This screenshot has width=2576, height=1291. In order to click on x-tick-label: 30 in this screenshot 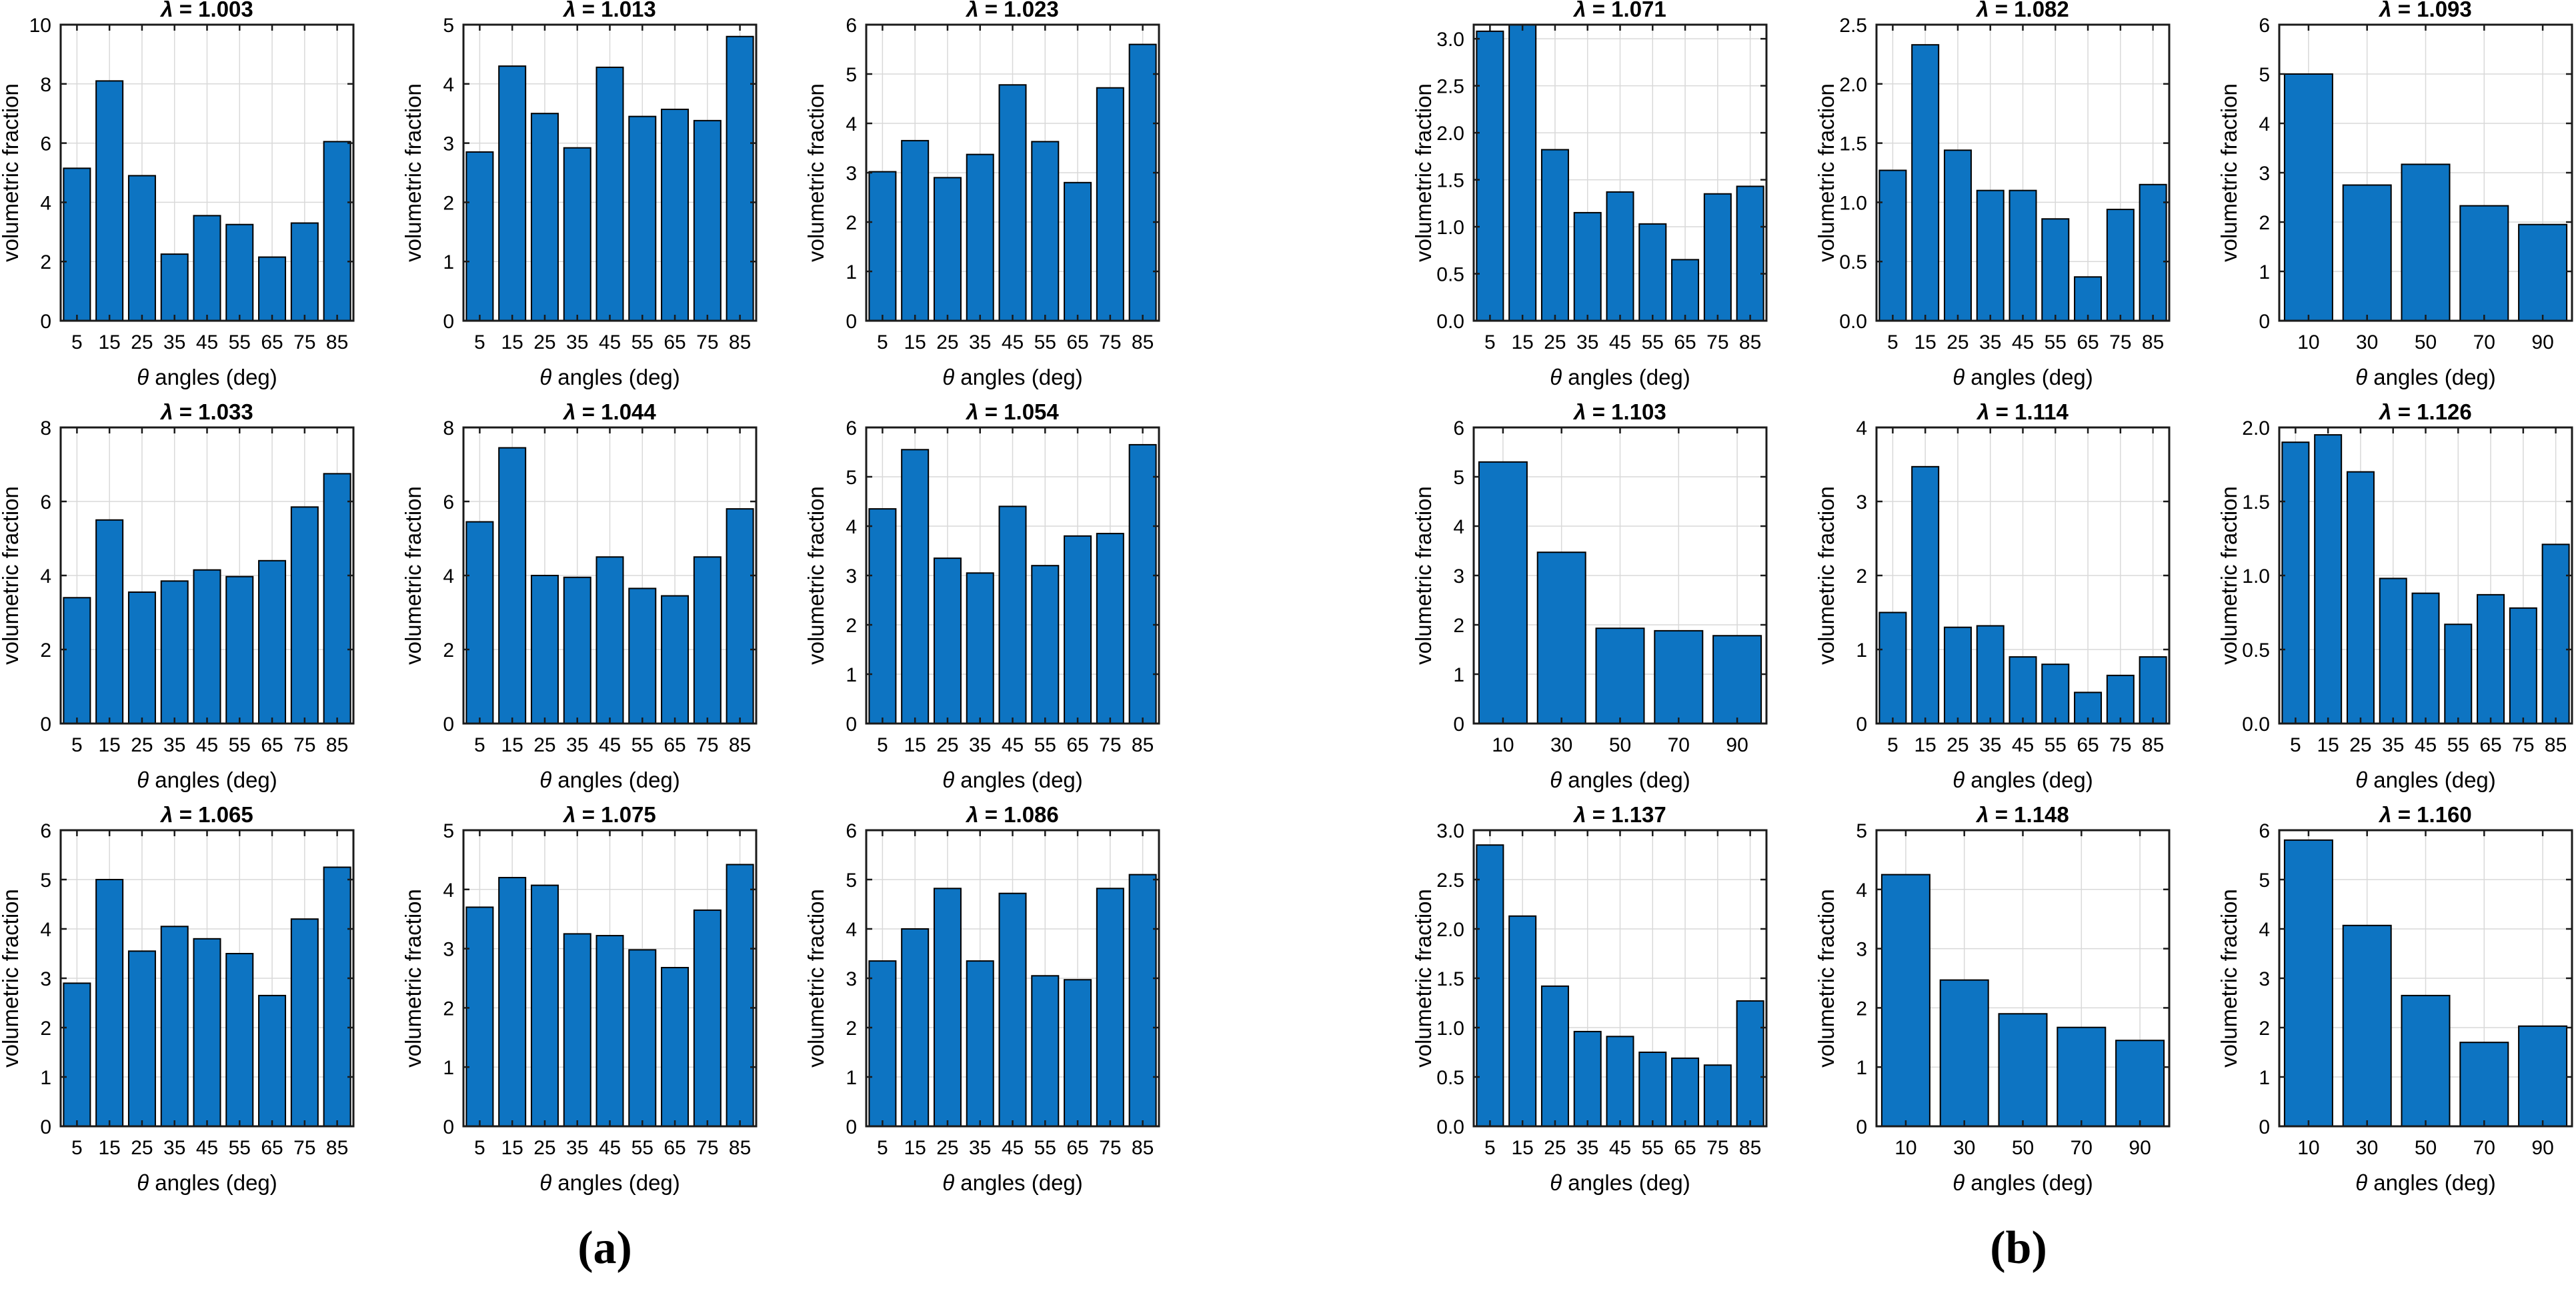, I will do `click(2367, 342)`.